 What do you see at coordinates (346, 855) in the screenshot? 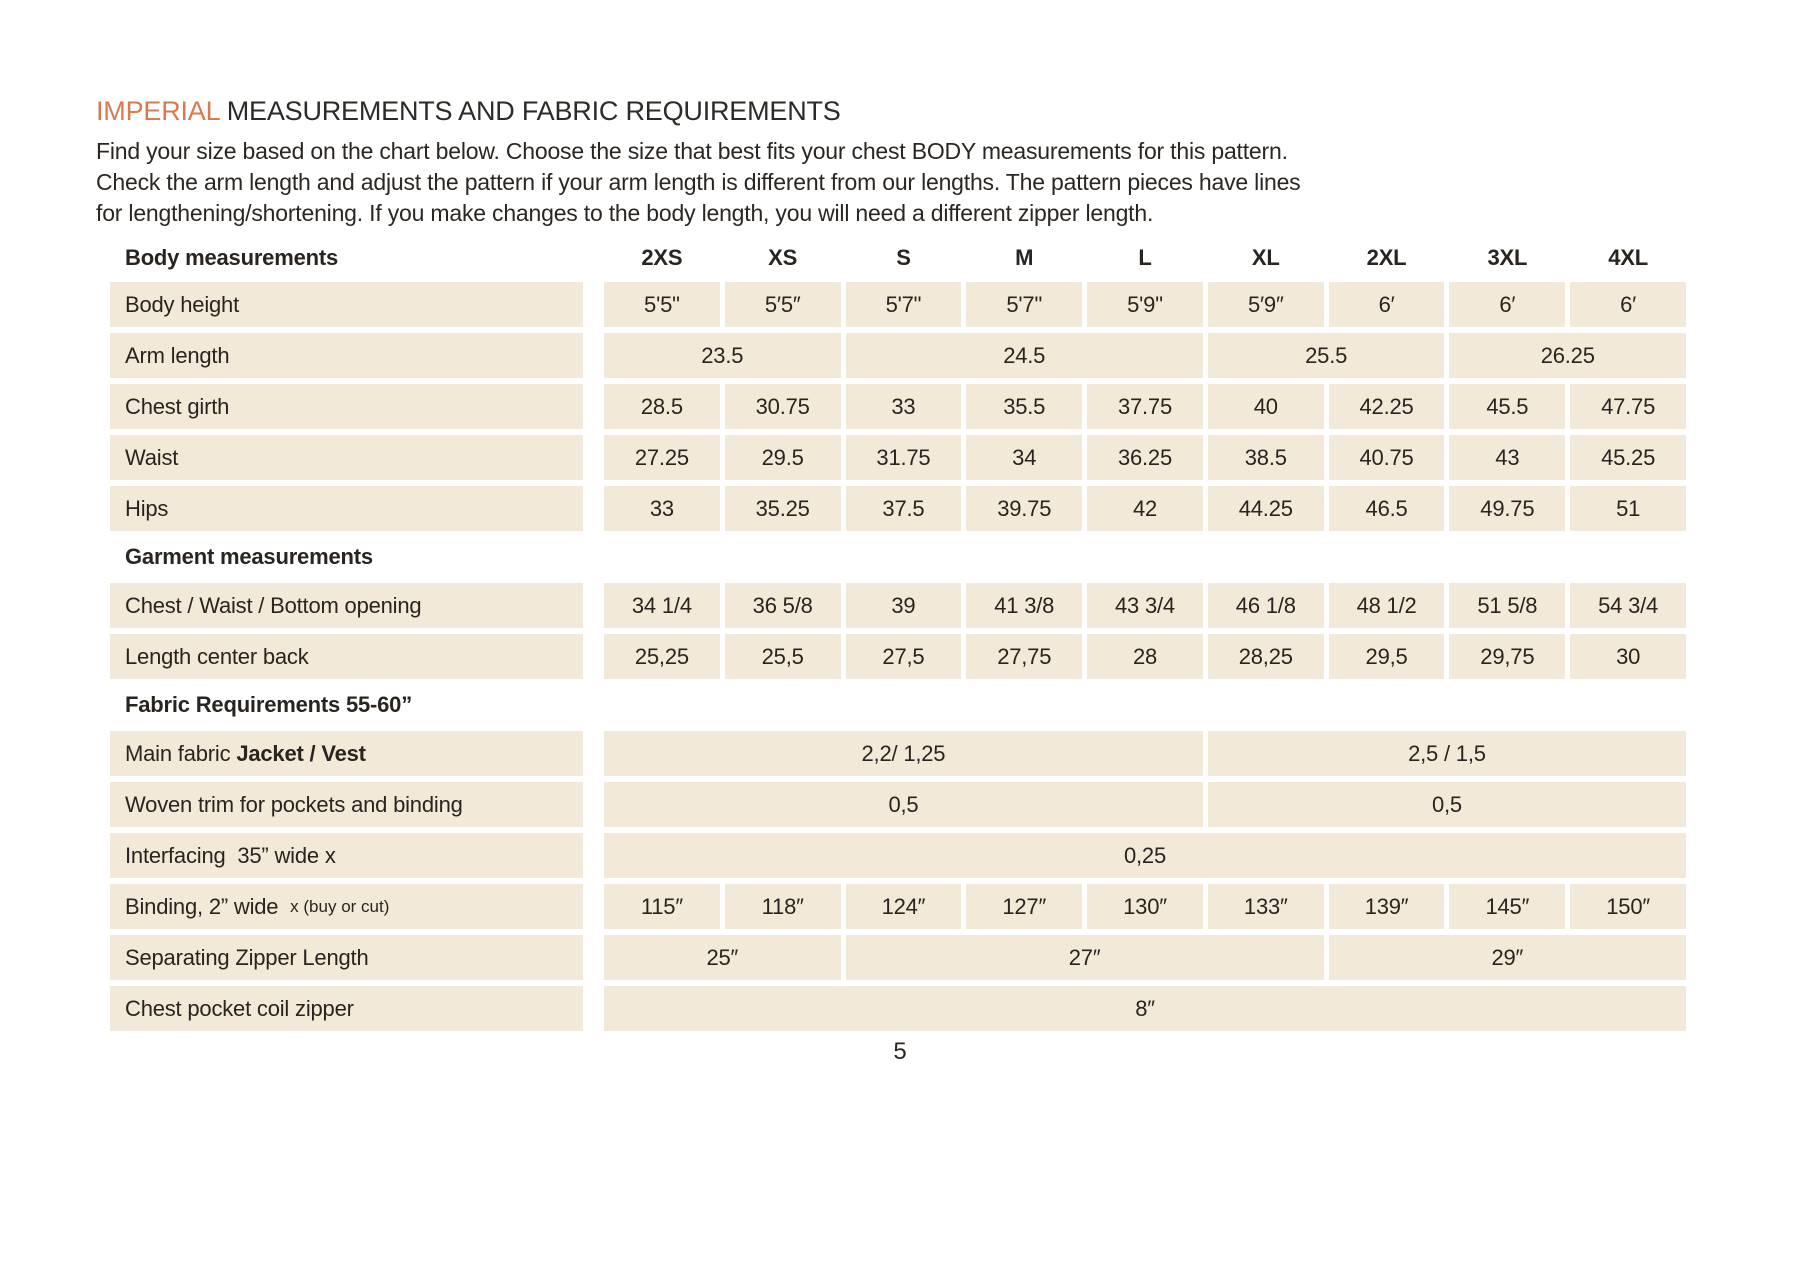
I see `row-label: Interfacing 35” wide x` at bounding box center [346, 855].